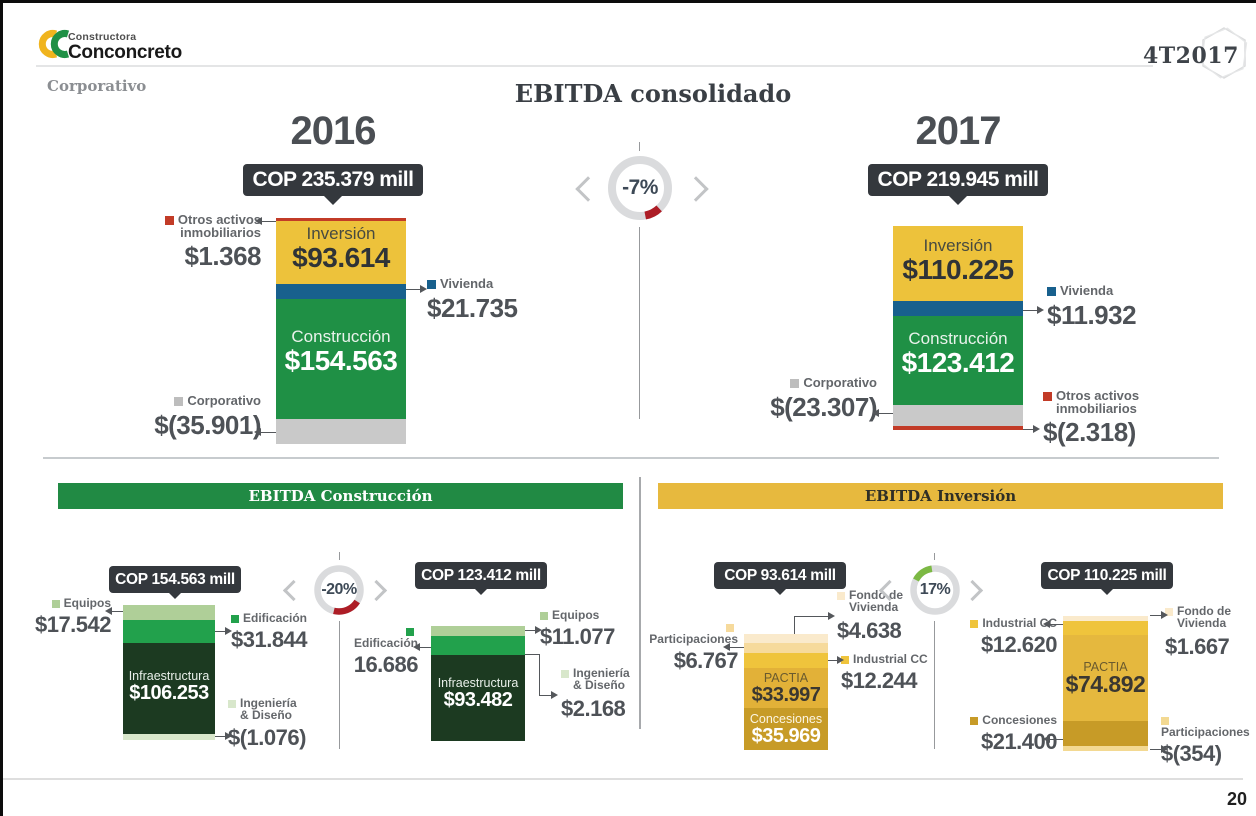 The image size is (1256, 816). What do you see at coordinates (1105, 618) in the screenshot?
I see `segment-fondo-2017` at bounding box center [1105, 618].